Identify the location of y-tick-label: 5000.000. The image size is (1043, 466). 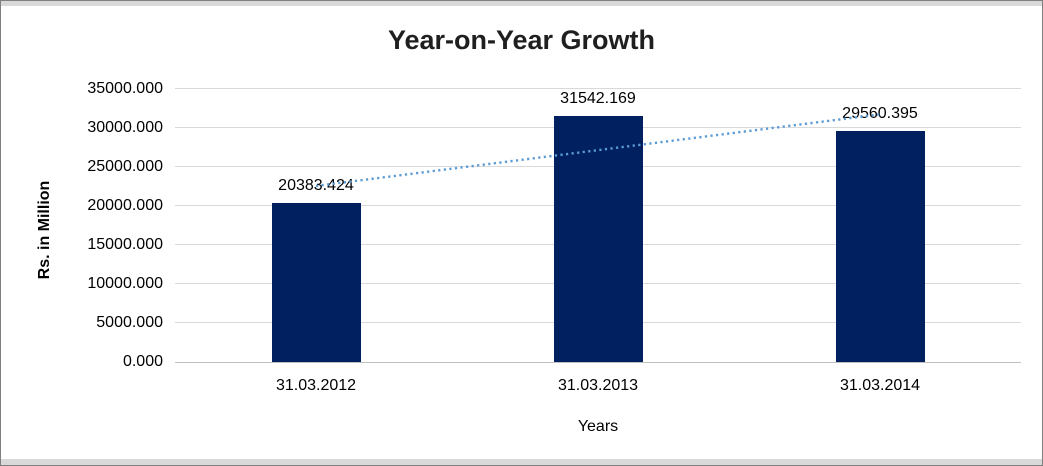
(129, 322).